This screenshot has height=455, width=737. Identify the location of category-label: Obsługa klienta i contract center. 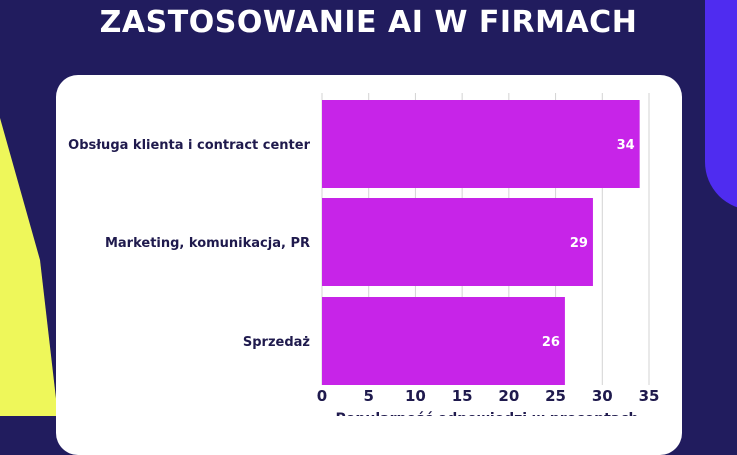
(189, 145).